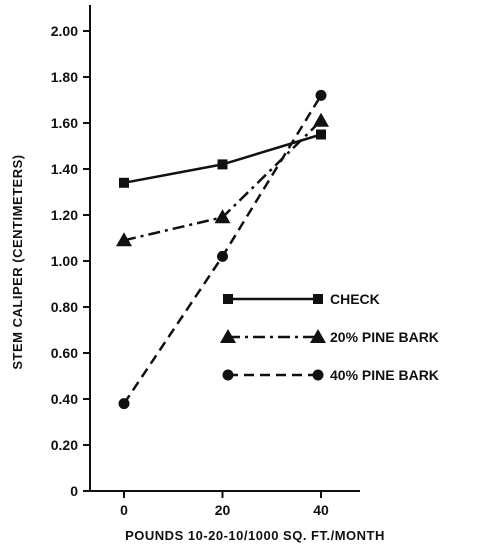 The height and width of the screenshot is (550, 482). Describe the element at coordinates (64, 215) in the screenshot. I see `y-tick-label: 1.20` at that location.